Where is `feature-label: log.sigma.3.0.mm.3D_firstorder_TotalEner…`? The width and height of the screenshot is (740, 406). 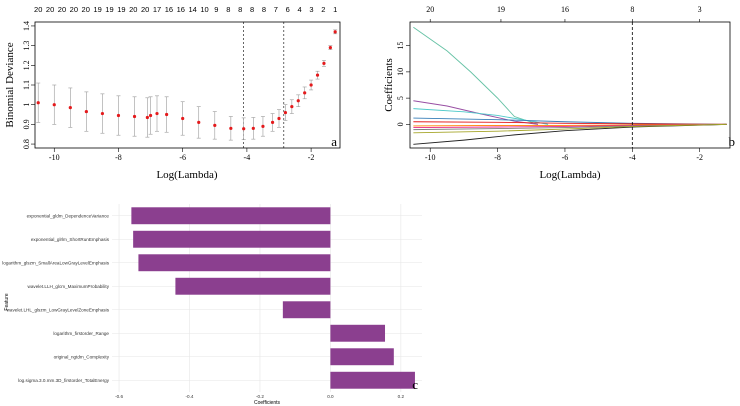 feature-label: log.sigma.3.0.mm.3D_firstorder_TotalEner… is located at coordinates (64, 380).